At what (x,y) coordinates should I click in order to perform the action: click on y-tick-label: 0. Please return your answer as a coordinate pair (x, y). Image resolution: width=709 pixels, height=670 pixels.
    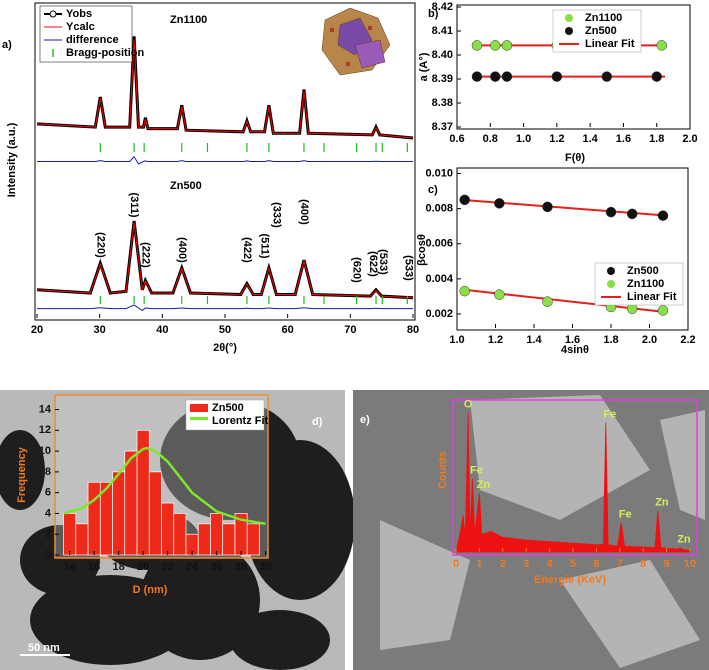
    Looking at the image, I should click on (48, 555).